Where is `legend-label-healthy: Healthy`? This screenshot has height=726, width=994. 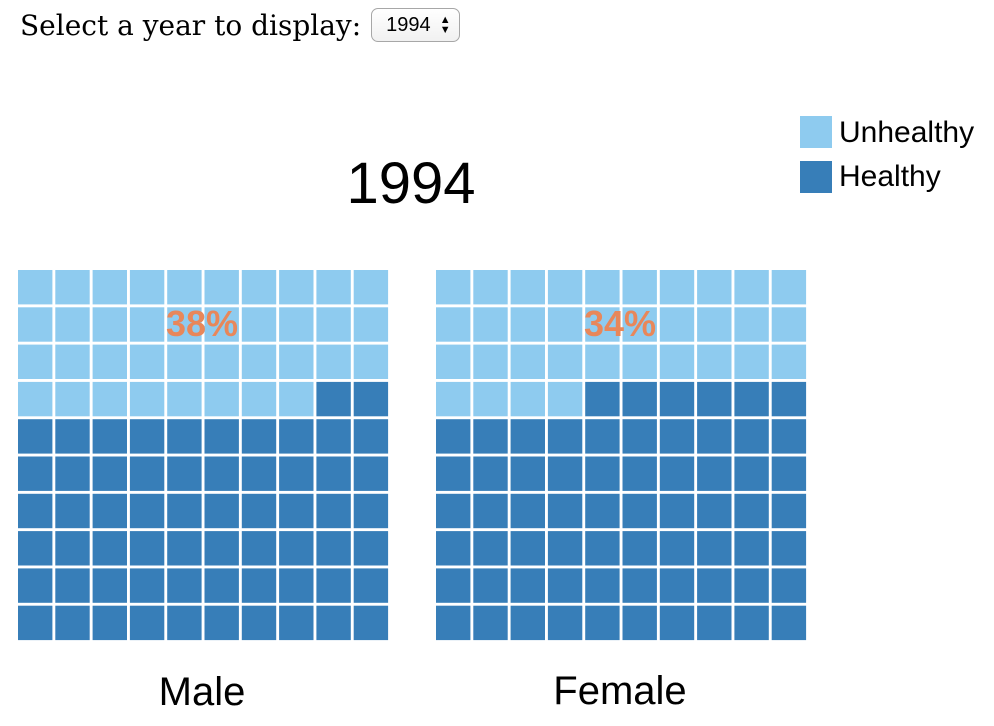
legend-label-healthy: Healthy is located at coordinates (890, 176).